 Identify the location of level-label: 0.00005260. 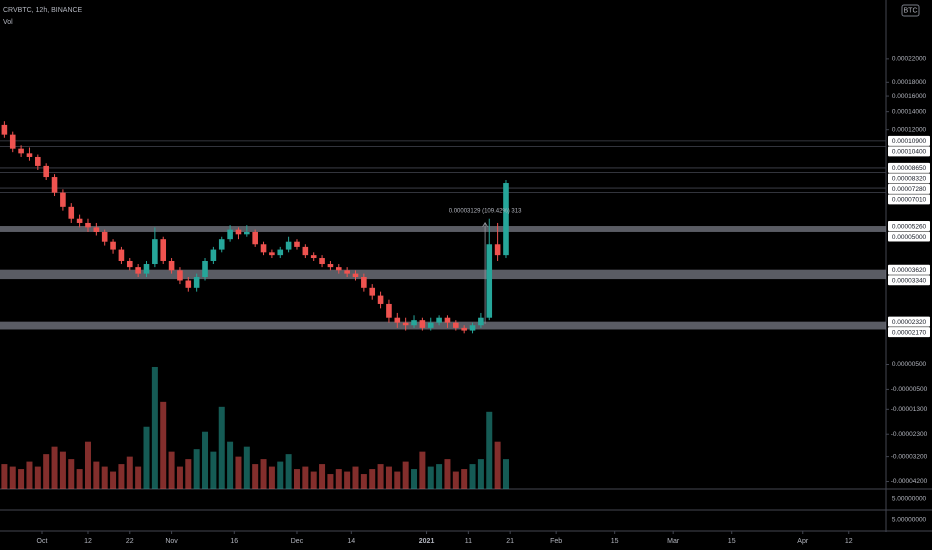
(909, 226).